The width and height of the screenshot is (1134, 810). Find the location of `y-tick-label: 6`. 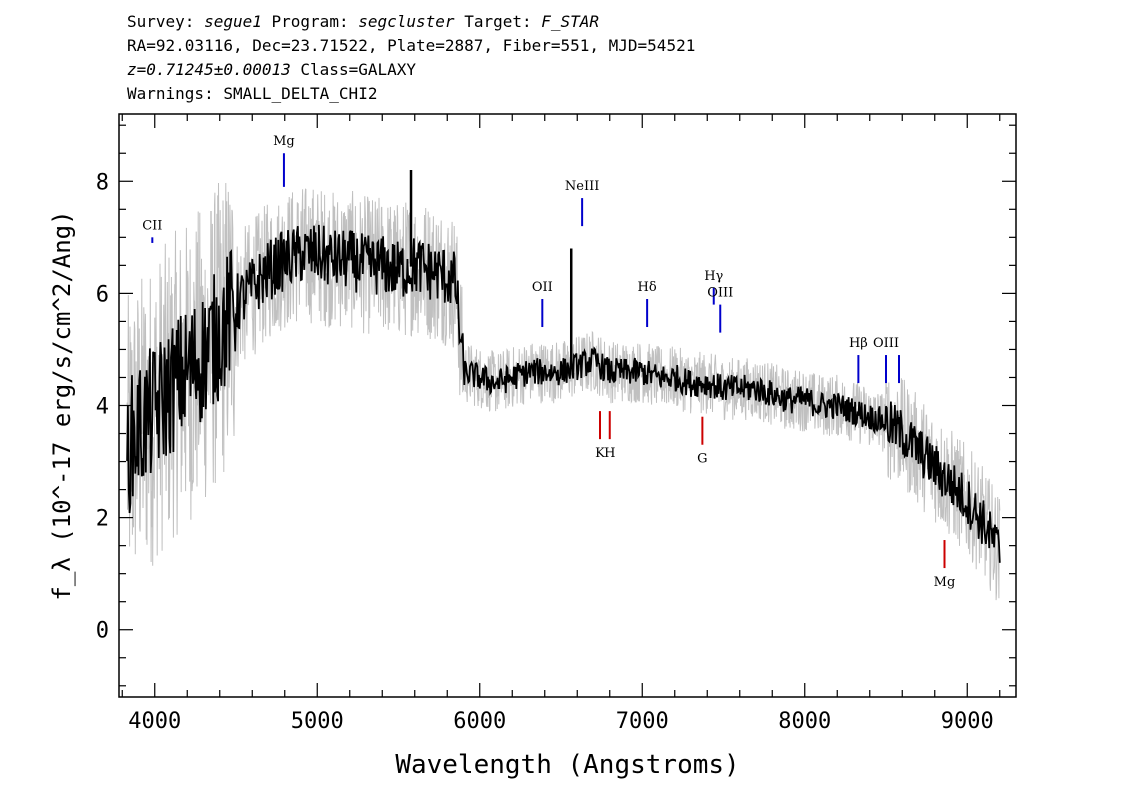

y-tick-label: 6 is located at coordinates (102, 294).